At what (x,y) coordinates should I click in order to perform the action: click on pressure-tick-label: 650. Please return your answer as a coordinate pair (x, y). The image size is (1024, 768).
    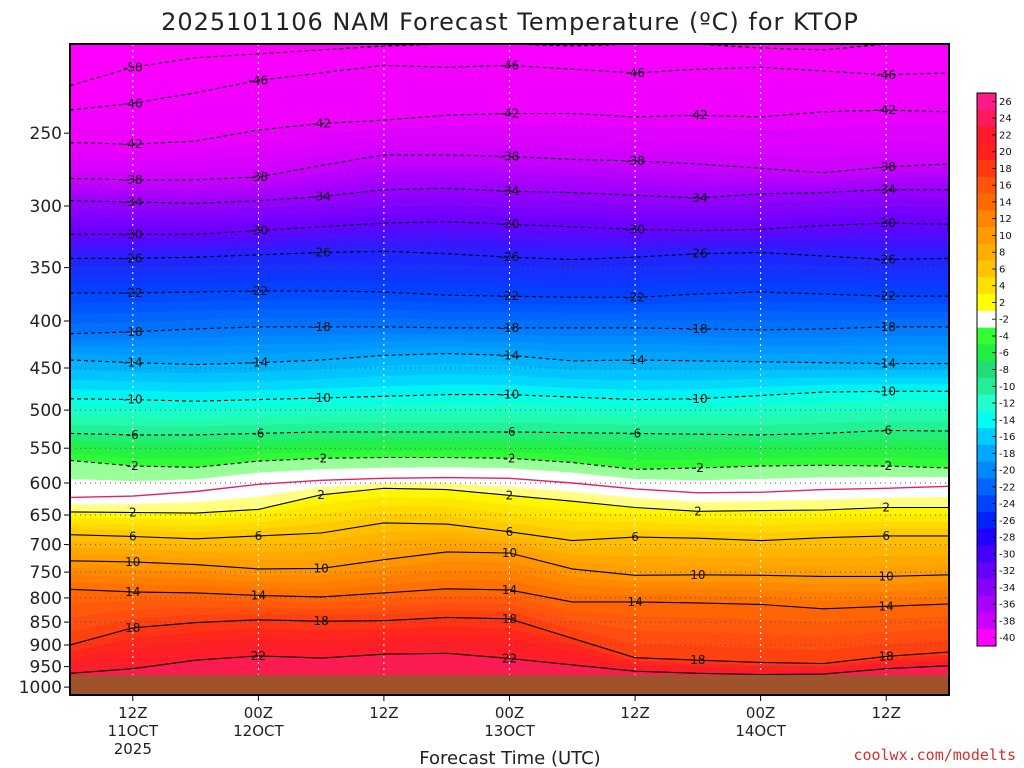
    Looking at the image, I should click on (46, 516).